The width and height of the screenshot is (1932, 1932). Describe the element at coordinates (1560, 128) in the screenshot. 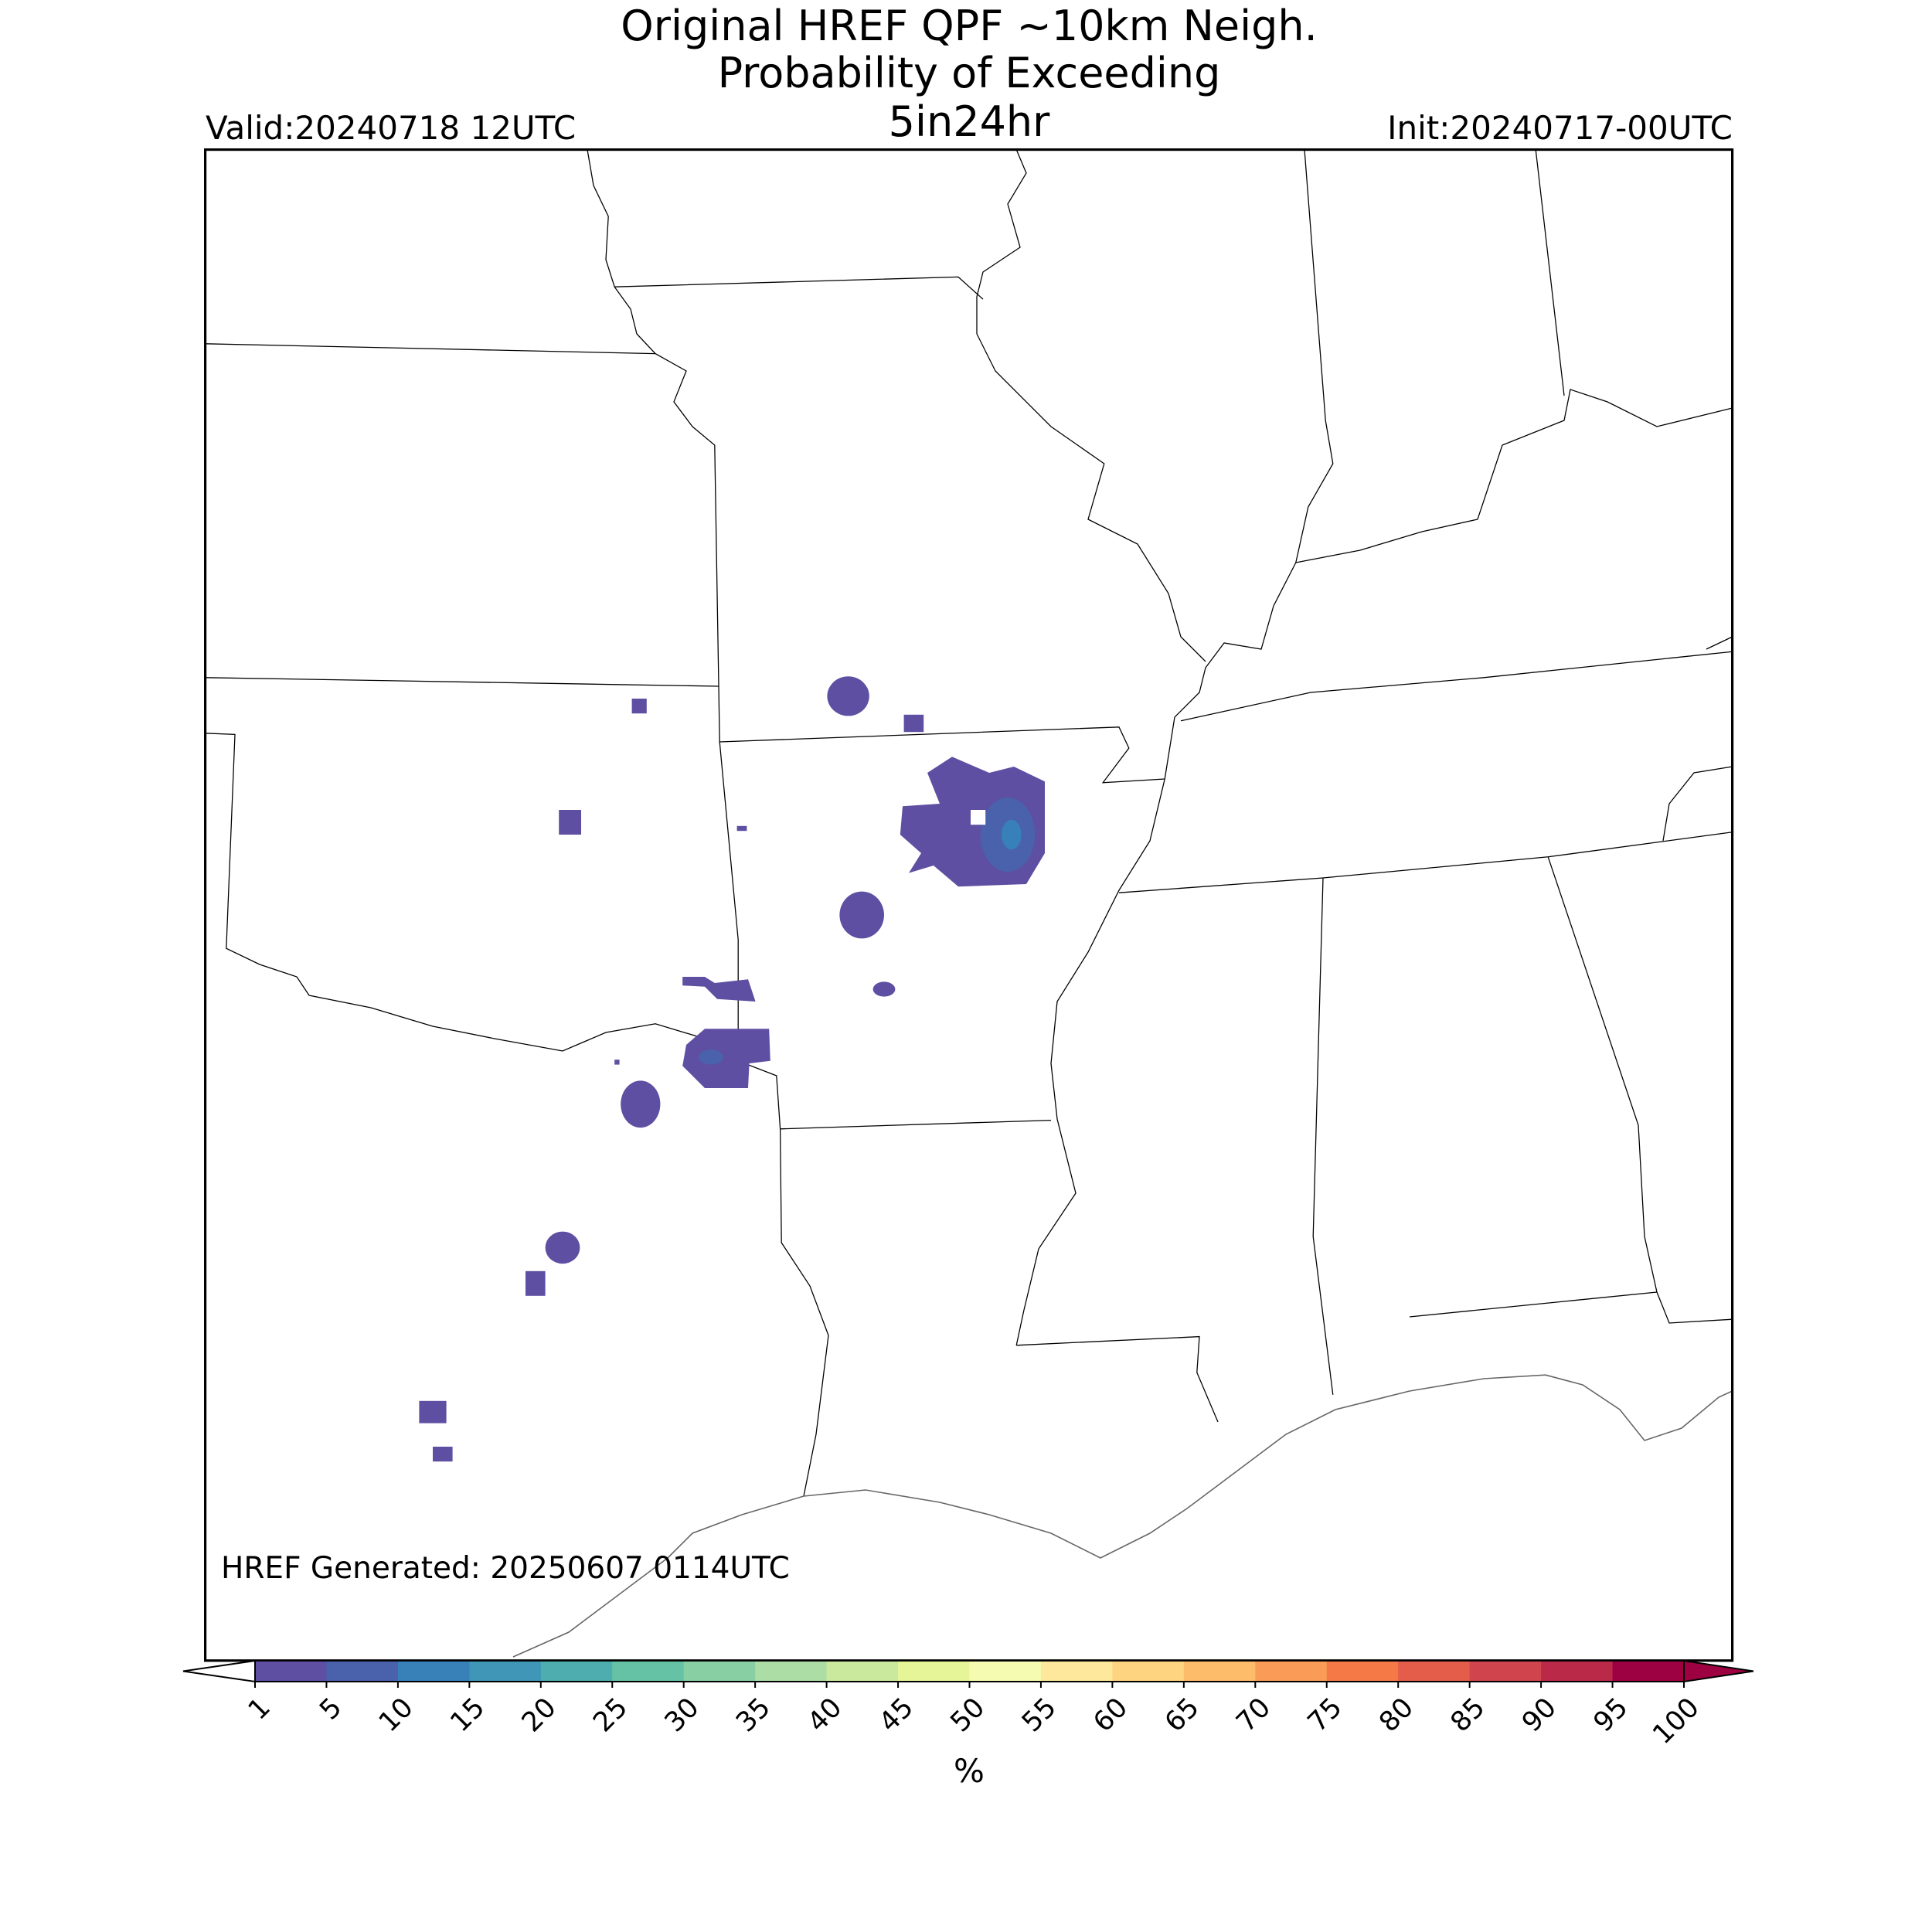

I see `init-time: Init:20240717-00UTC` at that location.